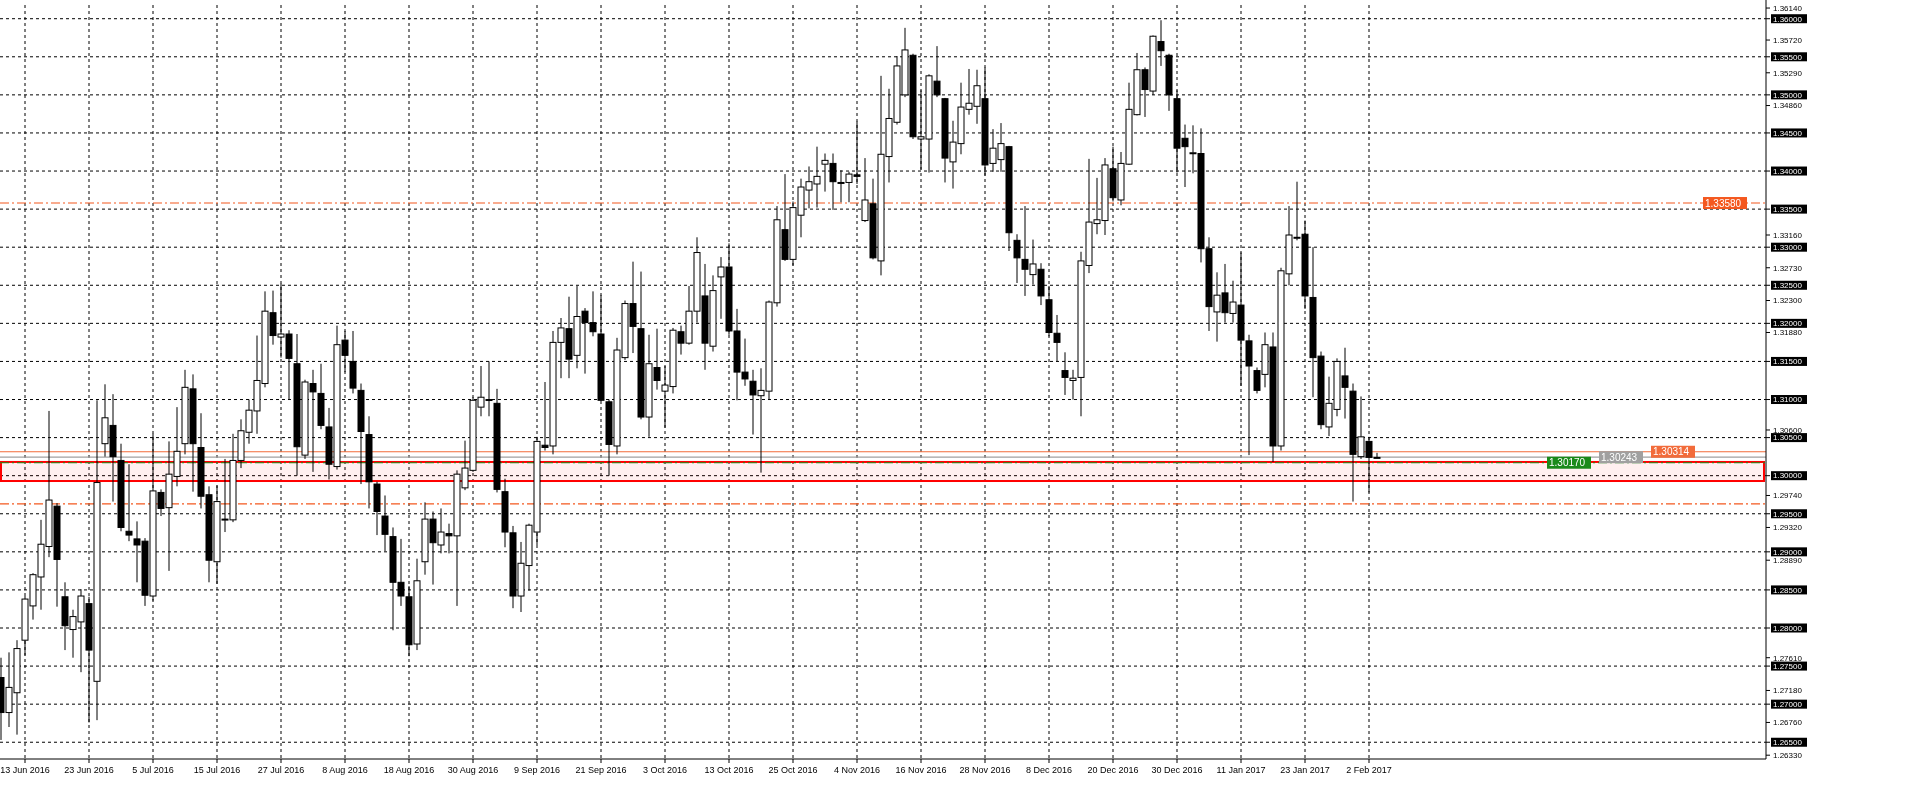  What do you see at coordinates (1788, 628) in the screenshot?
I see `y-tick-label: 1.28000` at bounding box center [1788, 628].